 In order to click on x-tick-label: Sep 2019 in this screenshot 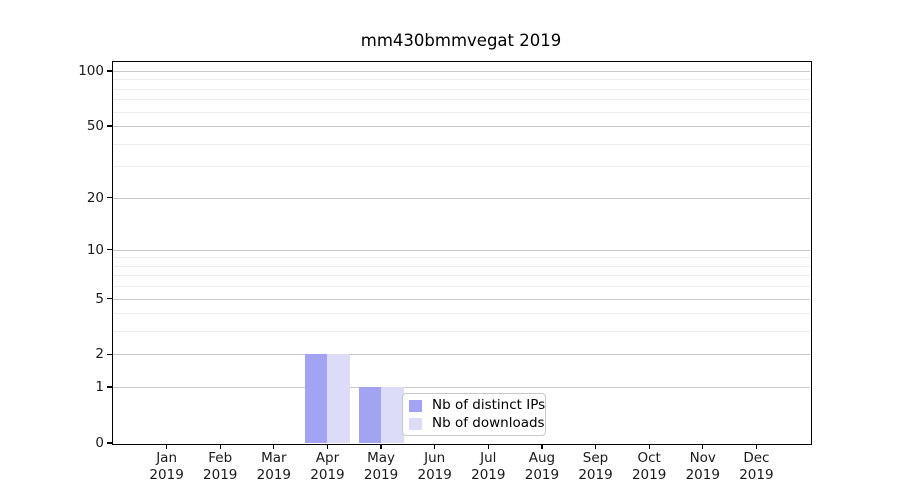, I will do `click(596, 466)`.